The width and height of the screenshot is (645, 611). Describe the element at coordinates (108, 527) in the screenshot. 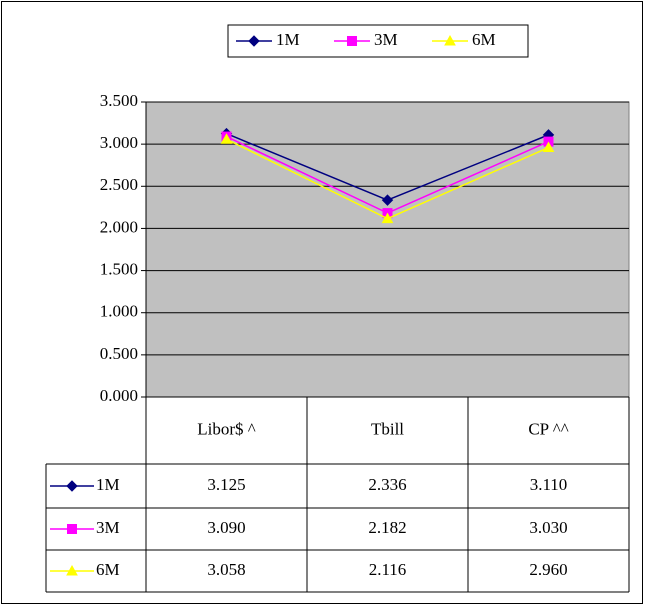

I see `table-series-label: 3M` at that location.